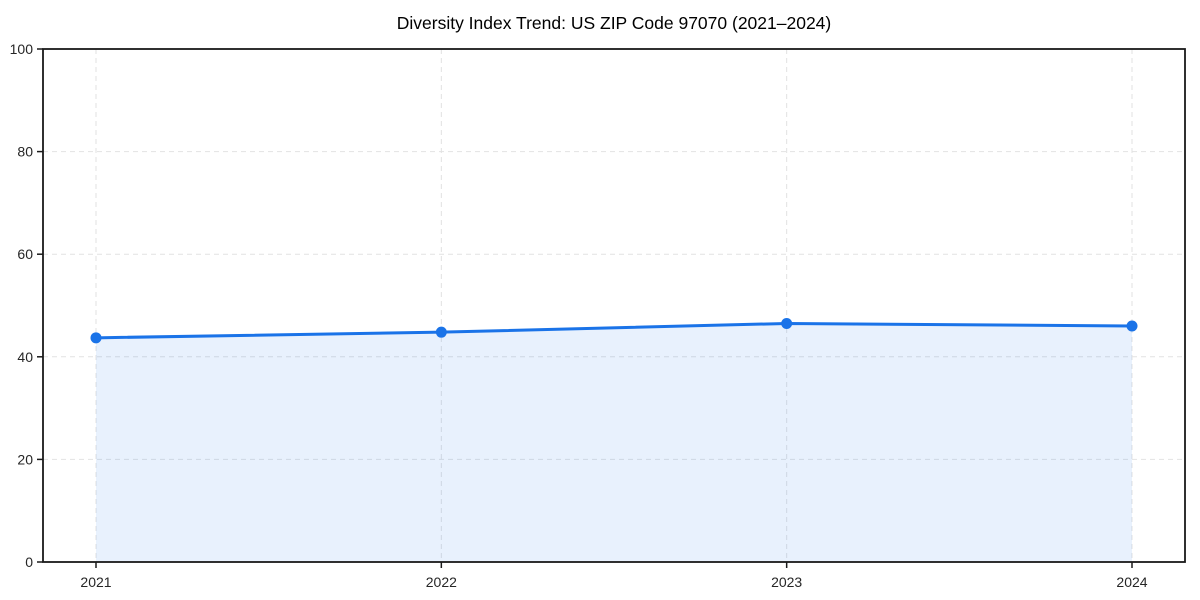 This screenshot has width=1200, height=600. Describe the element at coordinates (25, 152) in the screenshot. I see `y-tick-label: 80` at that location.